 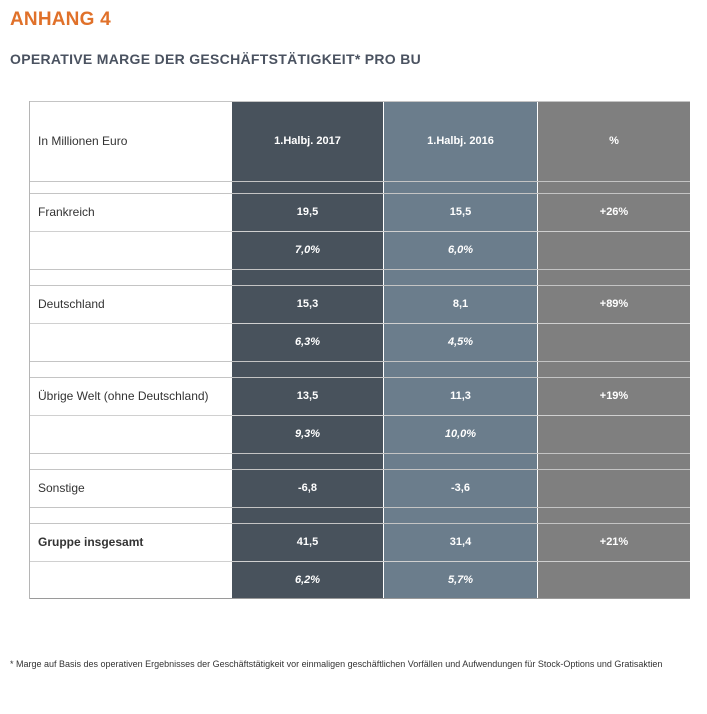 I want to click on value-2016: 11,3, so click(x=460, y=396).